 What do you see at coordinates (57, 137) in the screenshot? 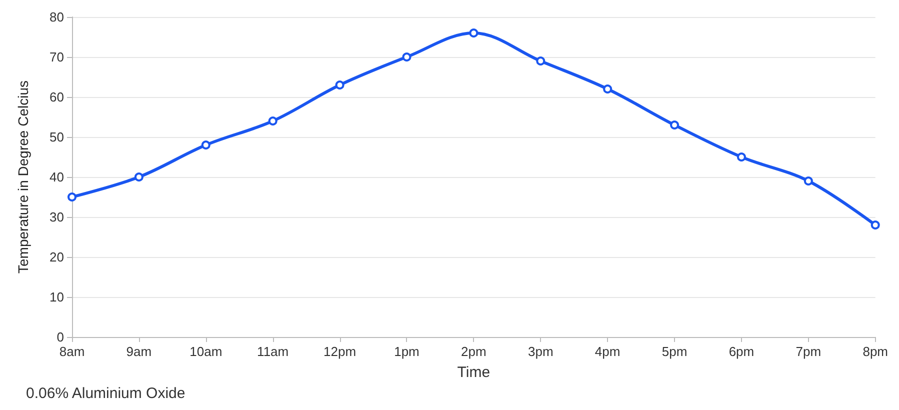
I see `y-tick-label: 50` at bounding box center [57, 137].